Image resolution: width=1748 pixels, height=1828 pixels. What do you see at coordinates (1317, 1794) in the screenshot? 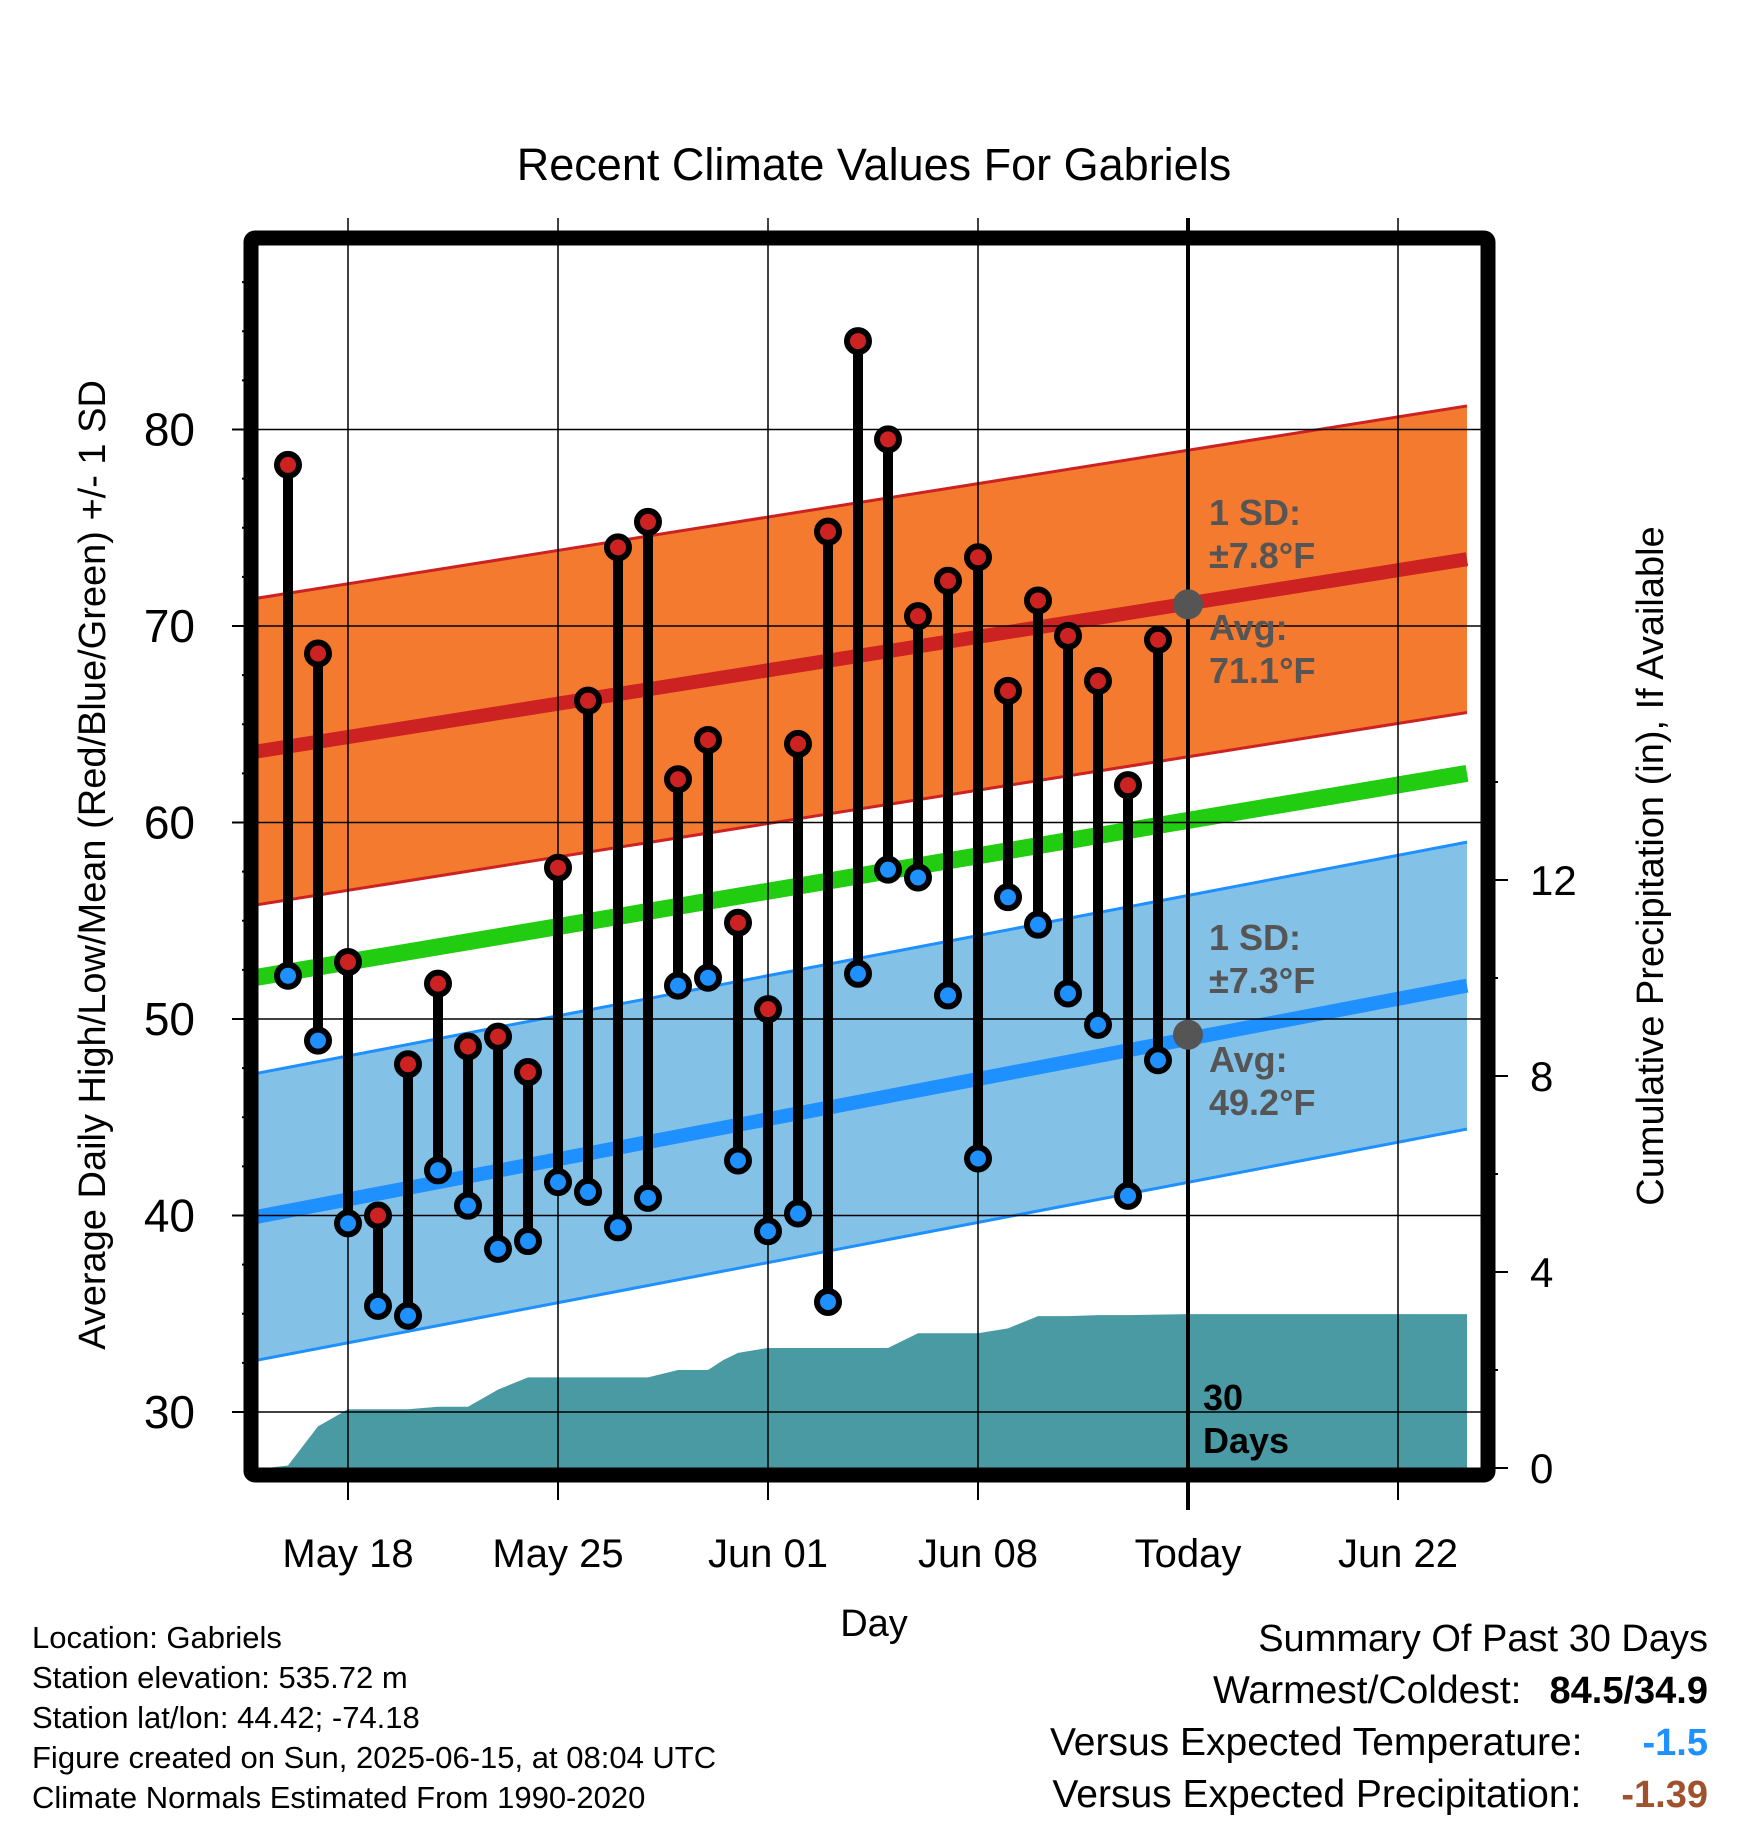
I see `precip-vs-expected-label: Versus Expected Precipitation:` at bounding box center [1317, 1794].